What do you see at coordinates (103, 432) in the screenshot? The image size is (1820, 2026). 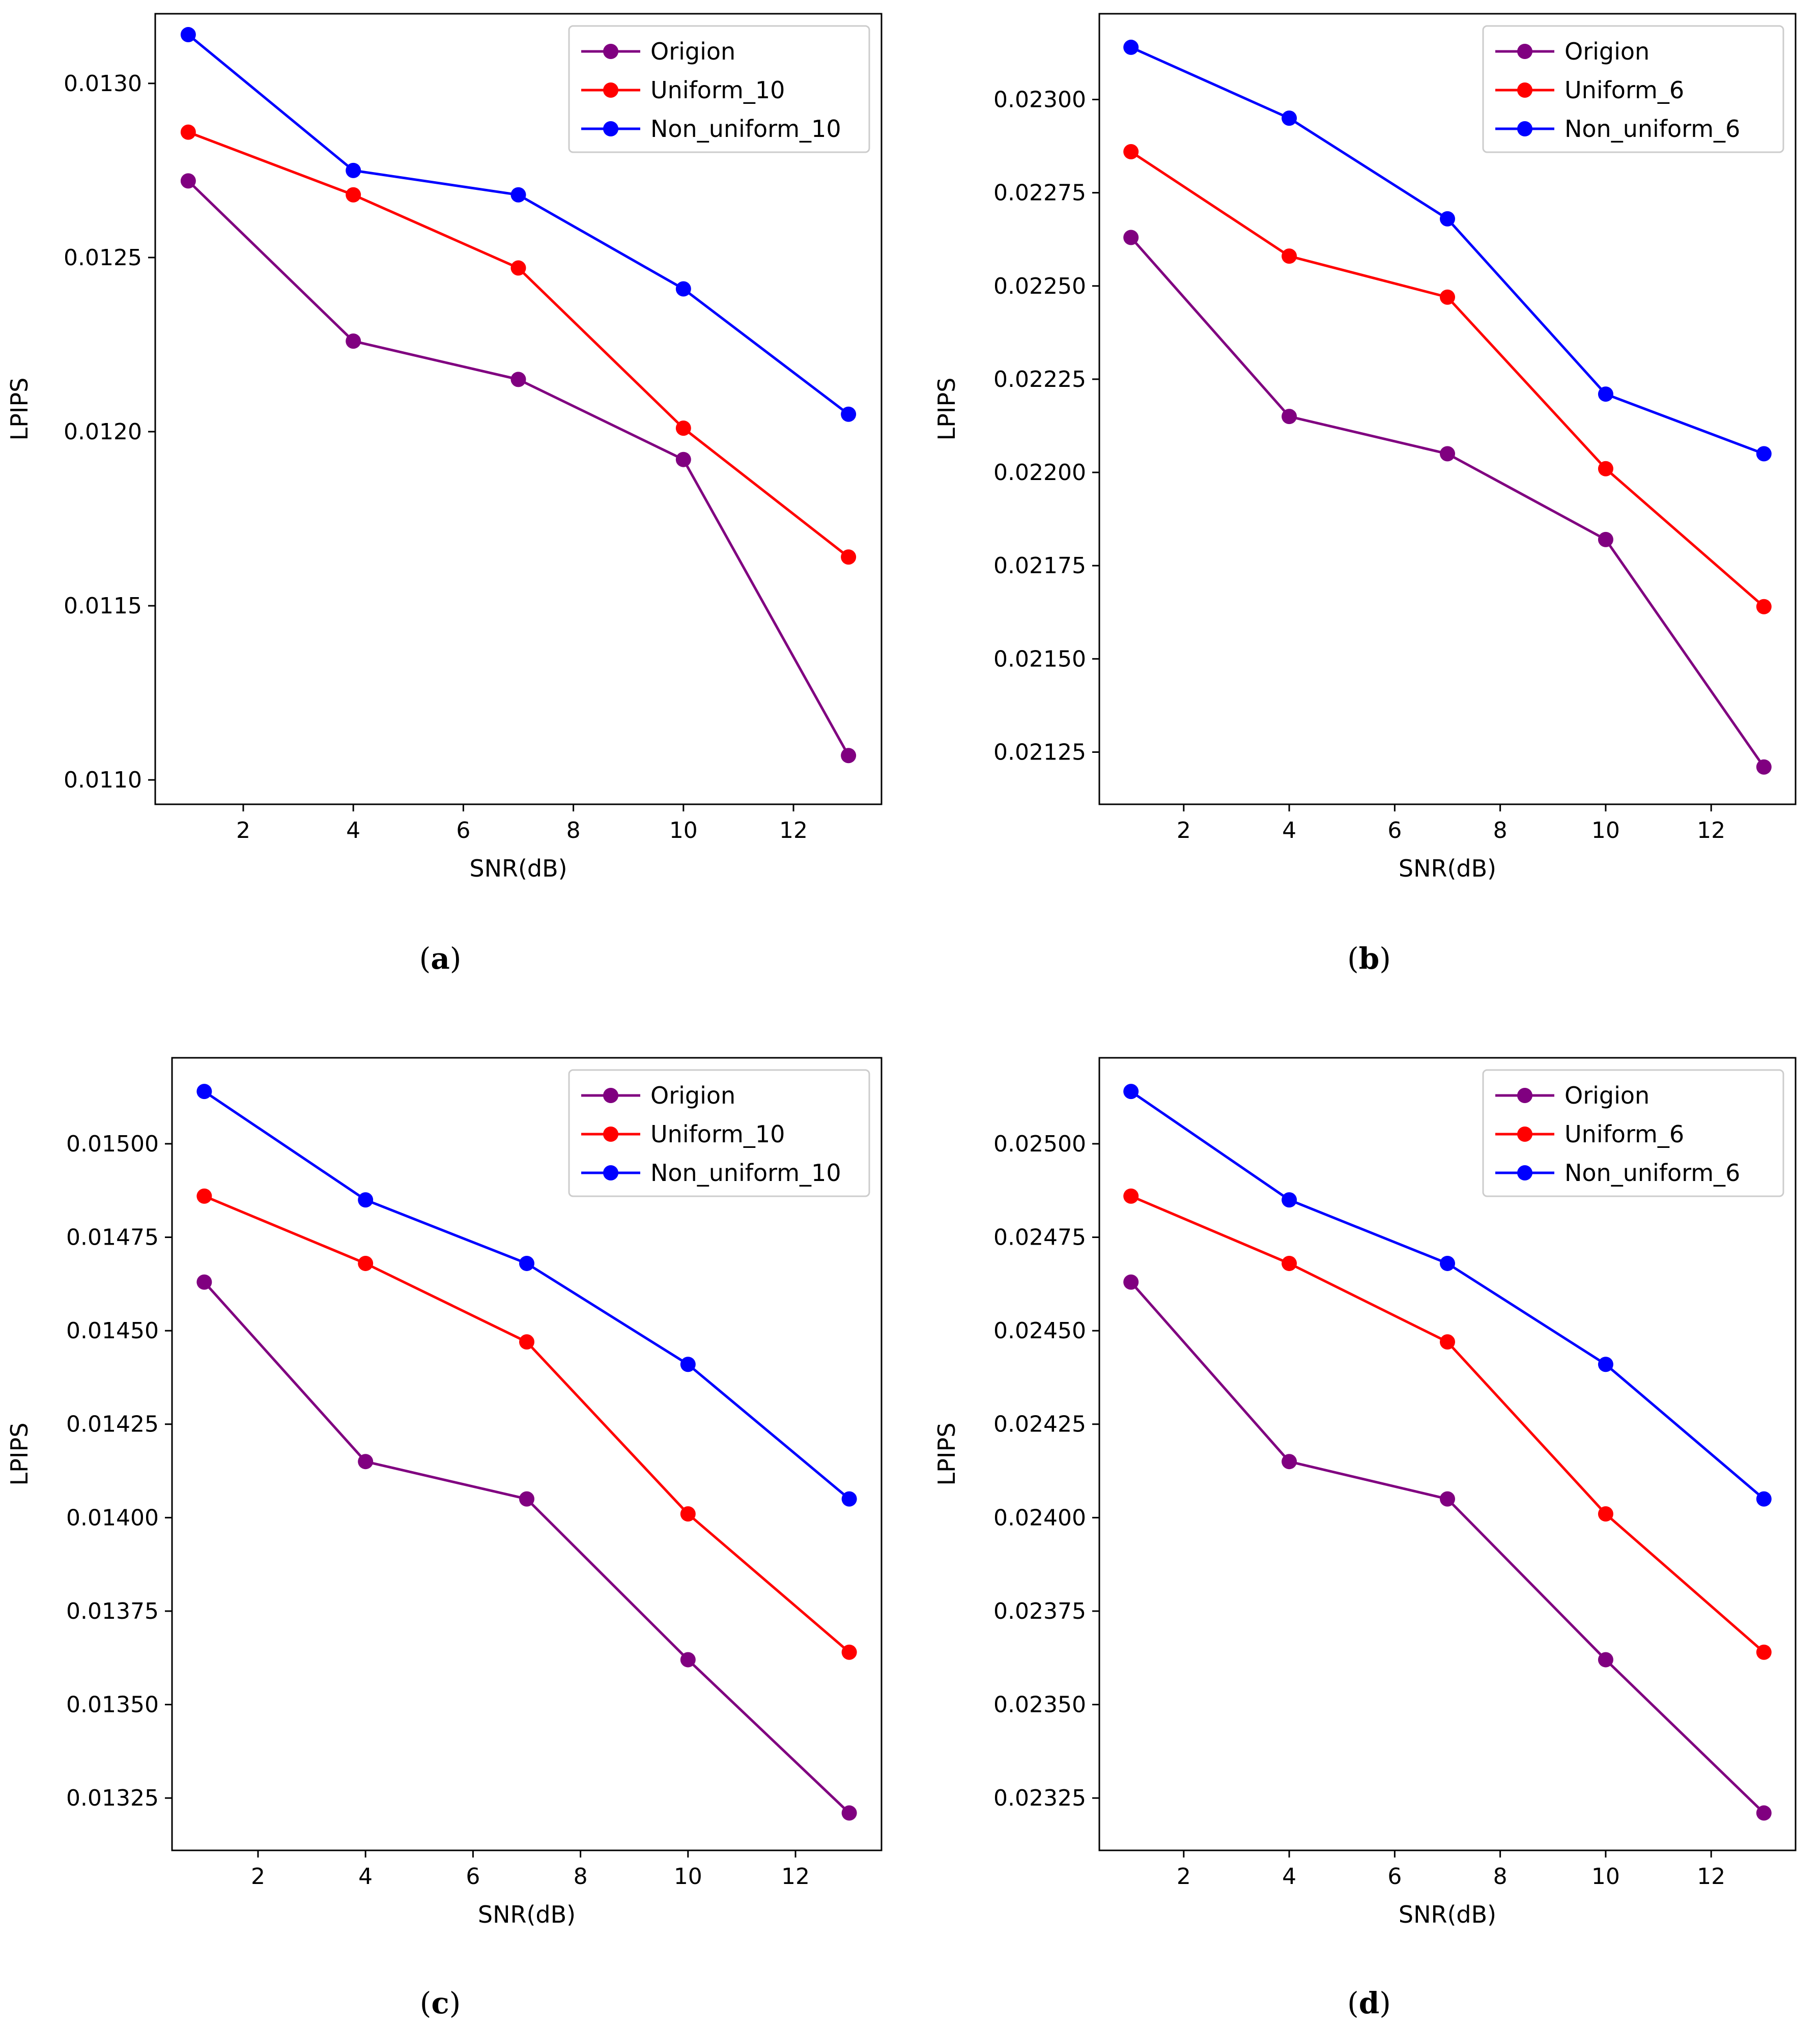 I see `y-tick-label: 0.0120` at bounding box center [103, 432].